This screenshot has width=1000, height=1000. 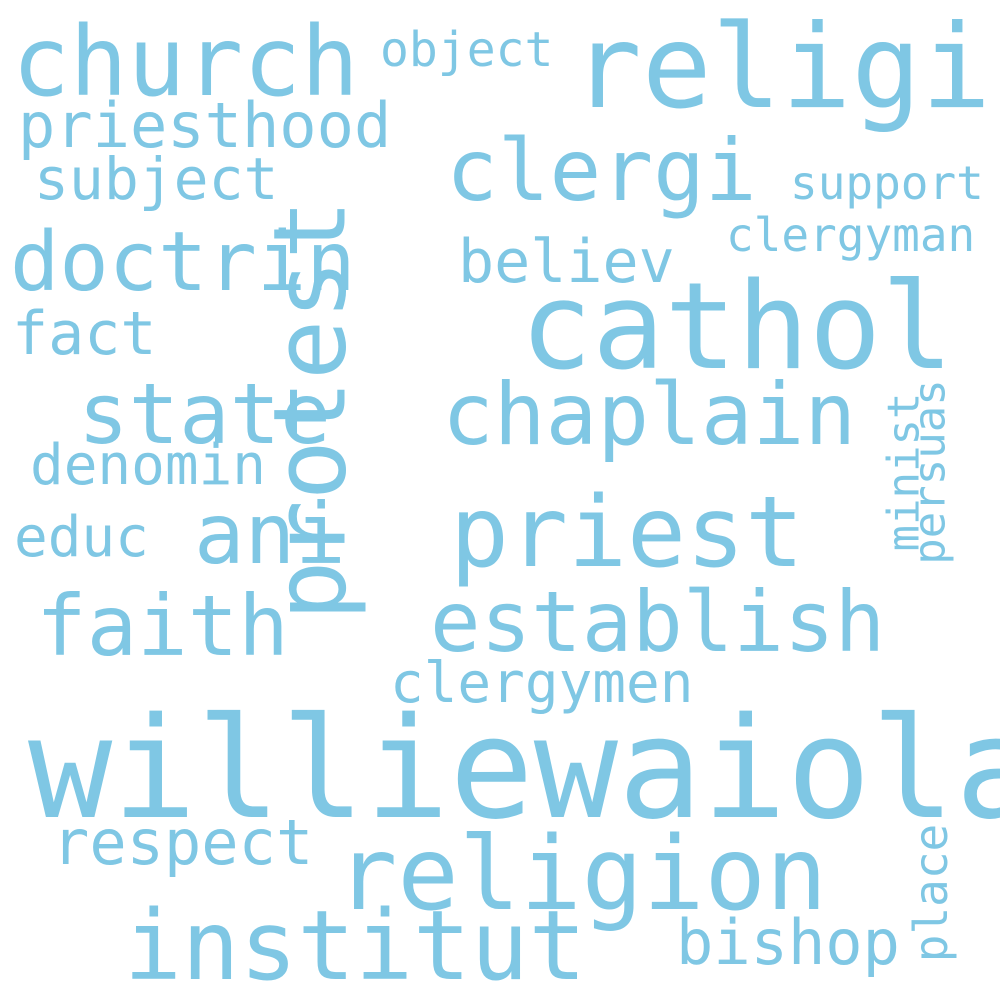 I want to click on word-object: object, so click(x=467, y=50).